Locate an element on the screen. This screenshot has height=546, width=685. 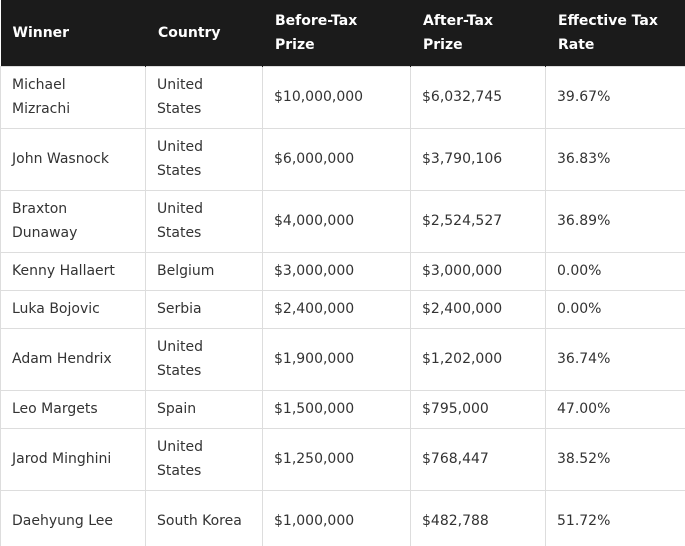
table-cell: $1,000,000 is located at coordinates (336, 517).